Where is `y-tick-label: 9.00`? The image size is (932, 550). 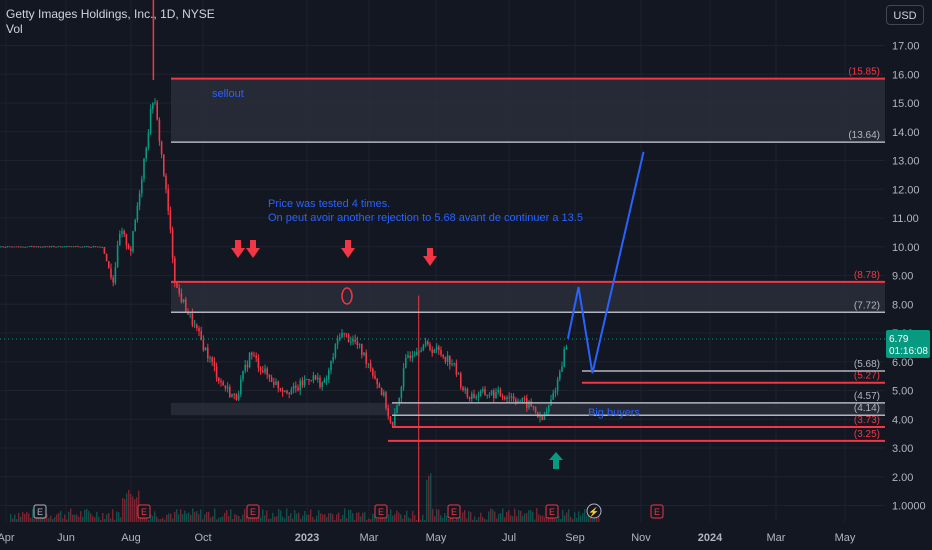 y-tick-label: 9.00 is located at coordinates (902, 277).